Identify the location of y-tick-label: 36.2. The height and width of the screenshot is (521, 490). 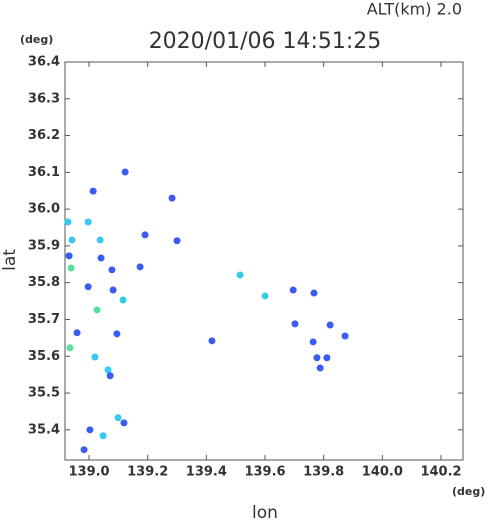
(44, 135).